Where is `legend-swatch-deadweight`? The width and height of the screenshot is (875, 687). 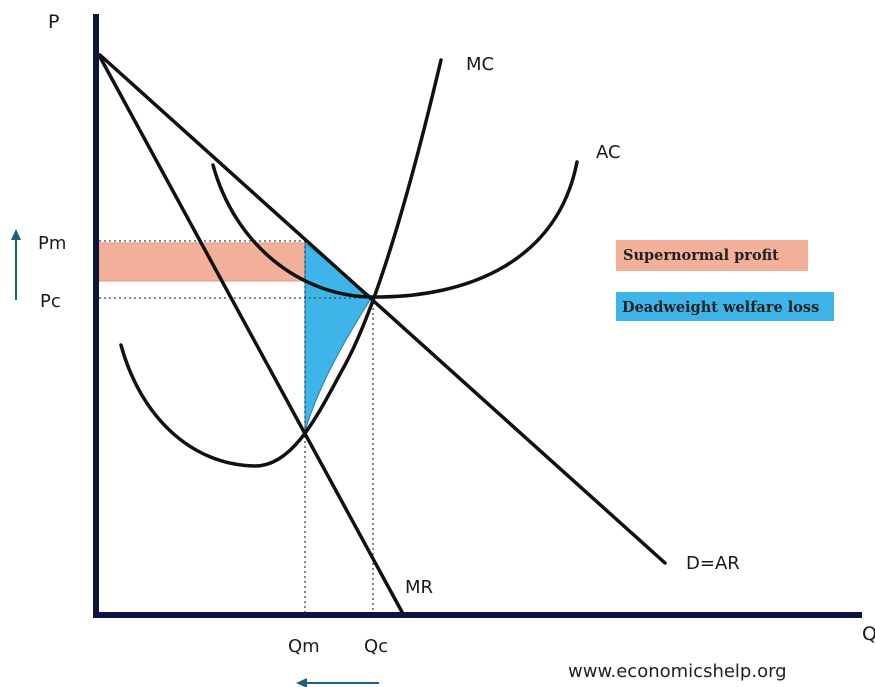 legend-swatch-deadweight is located at coordinates (725, 306).